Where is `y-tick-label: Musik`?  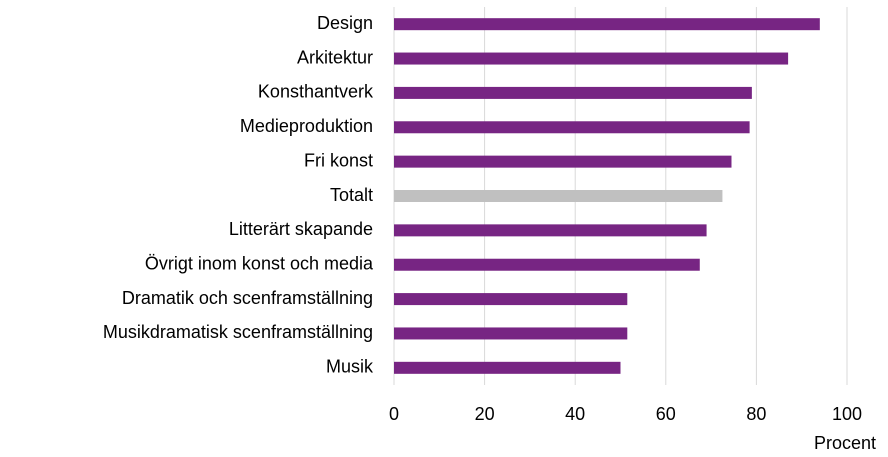 y-tick-label: Musik is located at coordinates (350, 367).